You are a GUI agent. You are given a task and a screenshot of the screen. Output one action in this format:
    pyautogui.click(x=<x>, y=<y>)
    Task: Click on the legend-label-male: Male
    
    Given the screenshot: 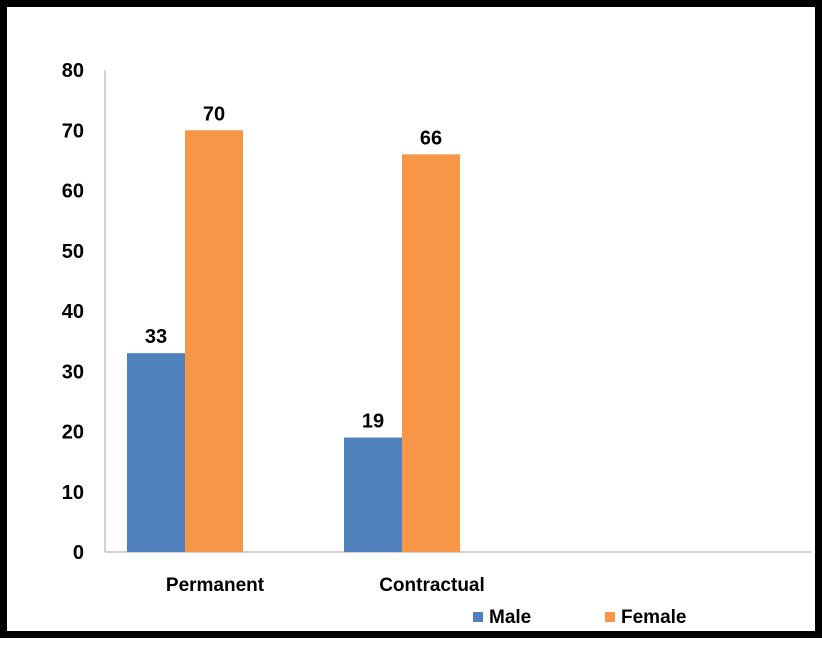 What is the action you would take?
    pyautogui.click(x=510, y=617)
    